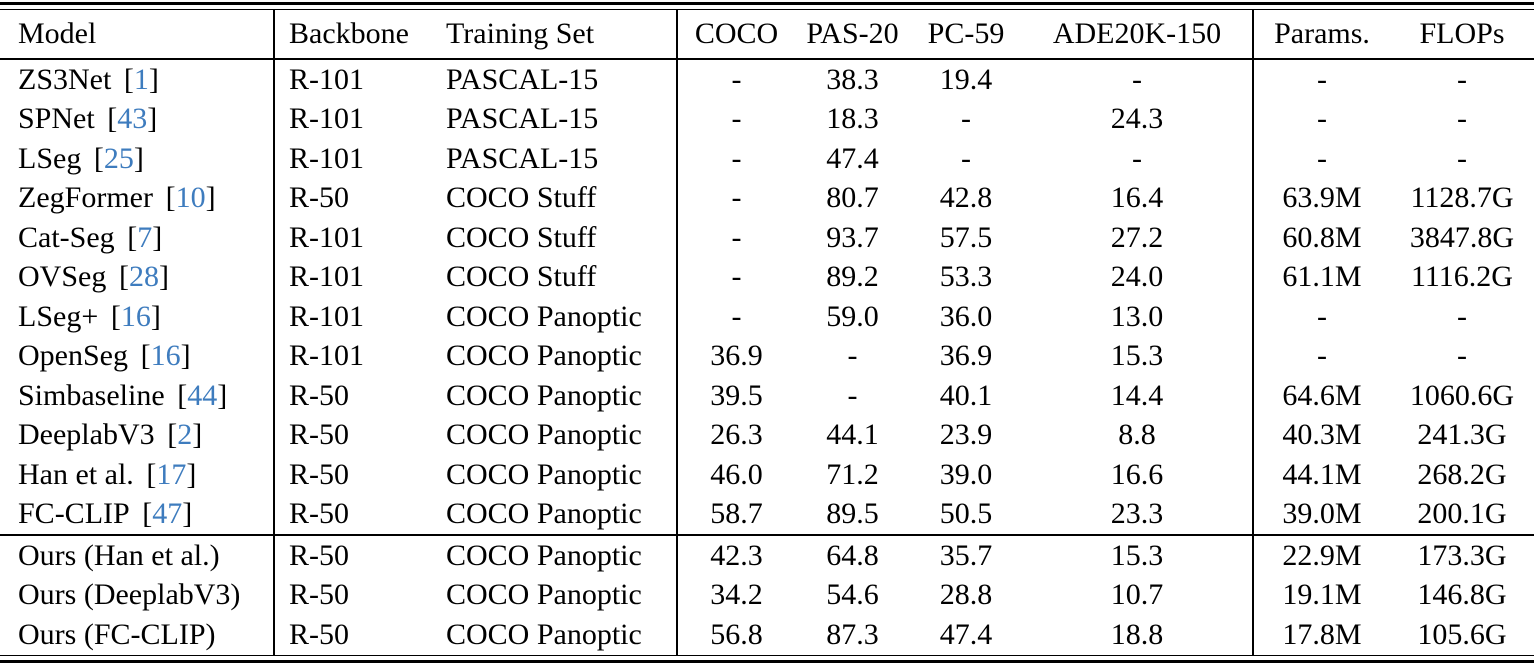  Describe the element at coordinates (1138, 198) in the screenshot. I see `cell-ade20k150: 16.4` at that location.